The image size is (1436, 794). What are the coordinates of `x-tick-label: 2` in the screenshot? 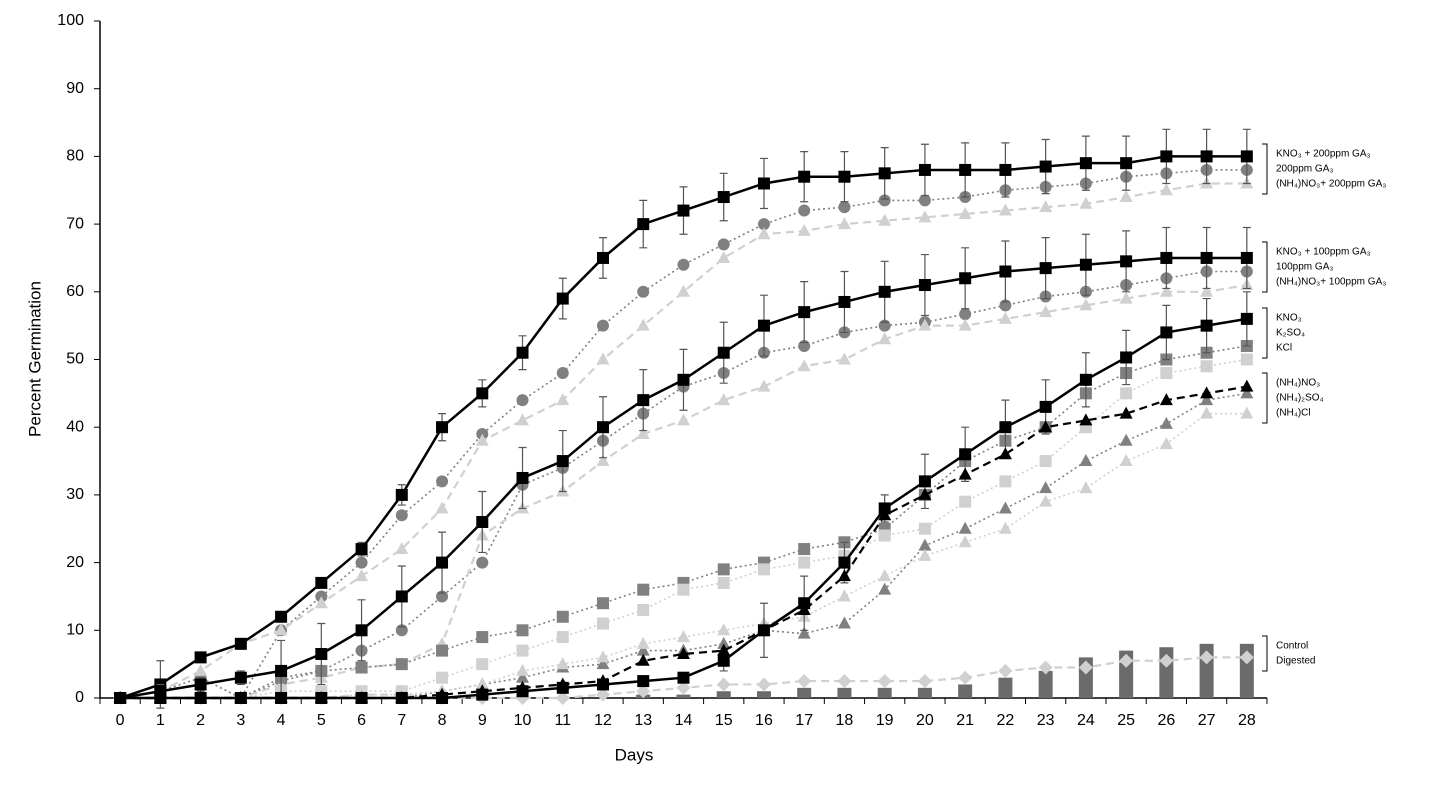 It's located at (200, 720).